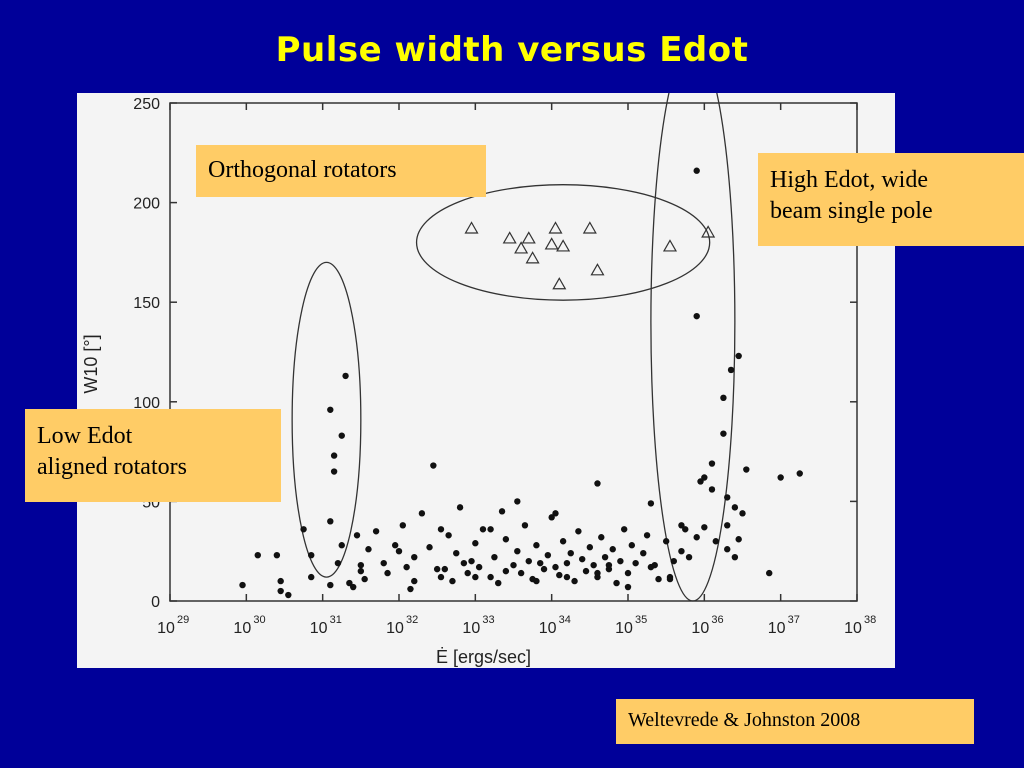 The image size is (1024, 768). Describe the element at coordinates (302, 170) in the screenshot. I see `orthogonal-rotators-label: Orthogonal rotators` at that location.